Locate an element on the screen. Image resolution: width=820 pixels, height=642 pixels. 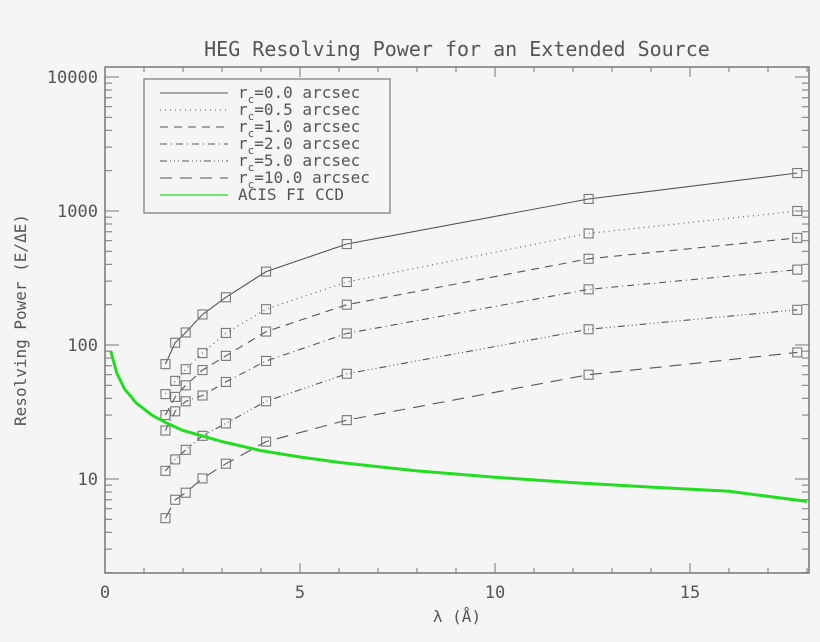
x-tick-label: 5 is located at coordinates (300, 593).